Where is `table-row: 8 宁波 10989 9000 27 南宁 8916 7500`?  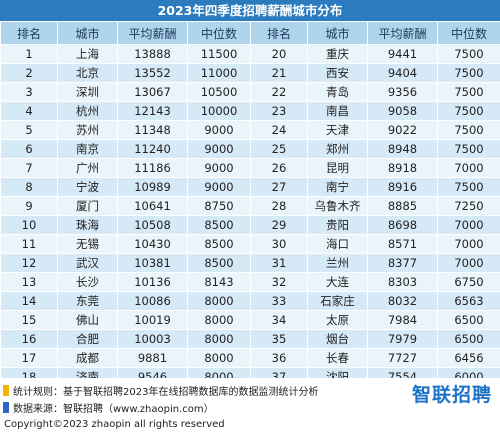
table-row: 8 宁波 10989 9000 27 南宁 8916 7500 is located at coordinates (250, 187).